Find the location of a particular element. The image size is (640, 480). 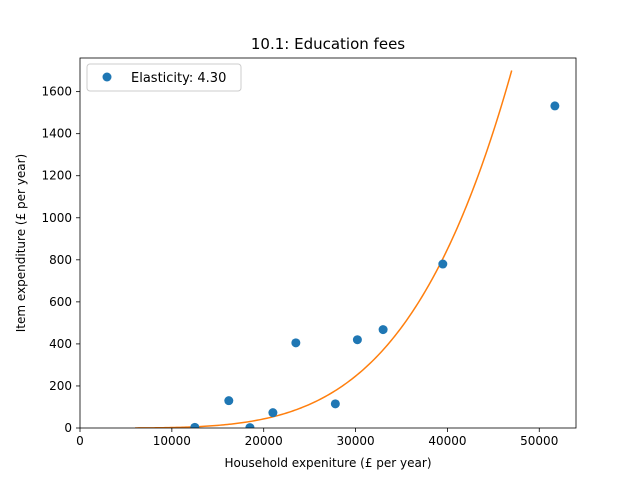

x-axis-ticks: 0 10000 20000 30000 40000 50000 is located at coordinates (317, 438).